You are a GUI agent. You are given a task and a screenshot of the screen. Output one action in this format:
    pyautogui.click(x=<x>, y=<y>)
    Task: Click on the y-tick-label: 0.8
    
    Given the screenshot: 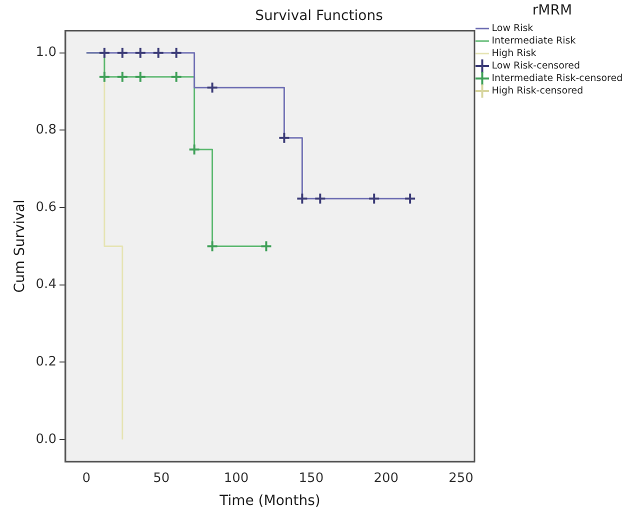 What is the action you would take?
    pyautogui.click(x=46, y=130)
    